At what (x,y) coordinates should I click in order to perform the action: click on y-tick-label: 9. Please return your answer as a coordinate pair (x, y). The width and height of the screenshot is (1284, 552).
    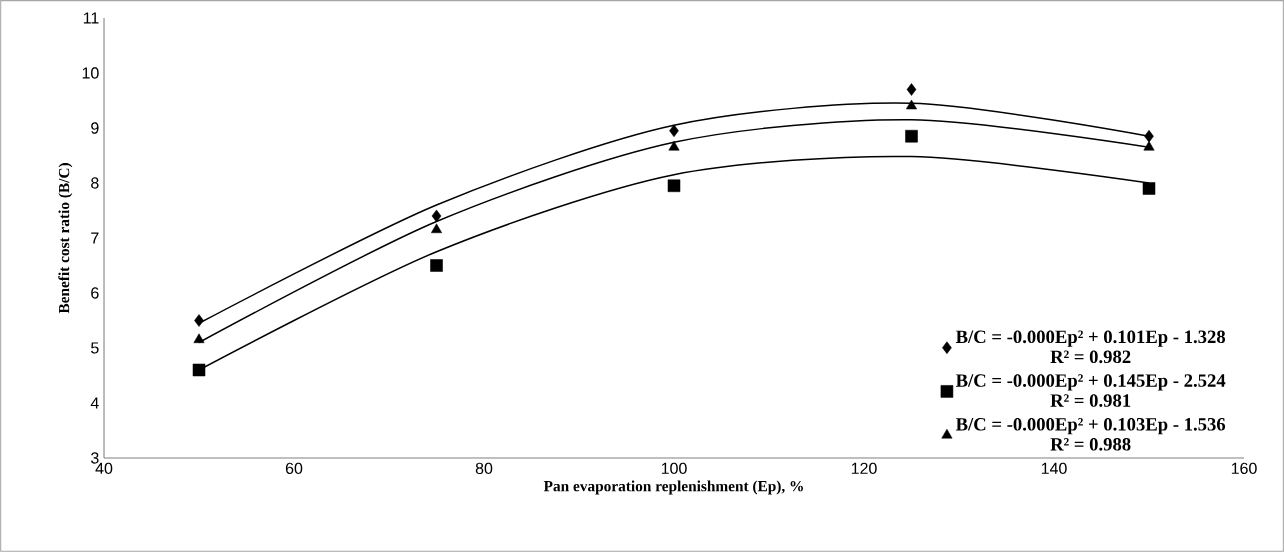
    Looking at the image, I should click on (95, 128).